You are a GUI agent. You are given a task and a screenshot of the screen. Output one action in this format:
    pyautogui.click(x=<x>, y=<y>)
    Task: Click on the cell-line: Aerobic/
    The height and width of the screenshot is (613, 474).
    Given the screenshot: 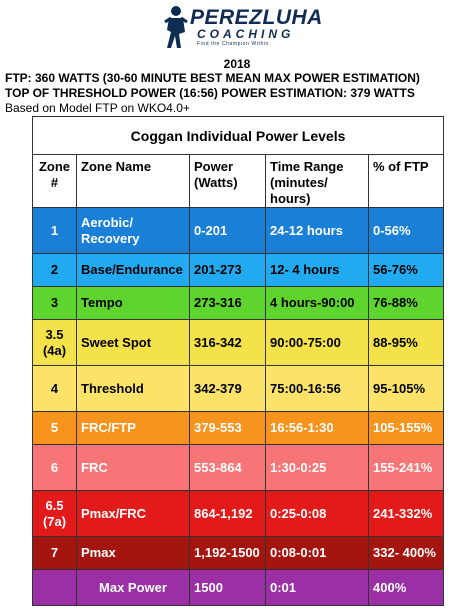 What is the action you would take?
    pyautogui.click(x=107, y=222)
    